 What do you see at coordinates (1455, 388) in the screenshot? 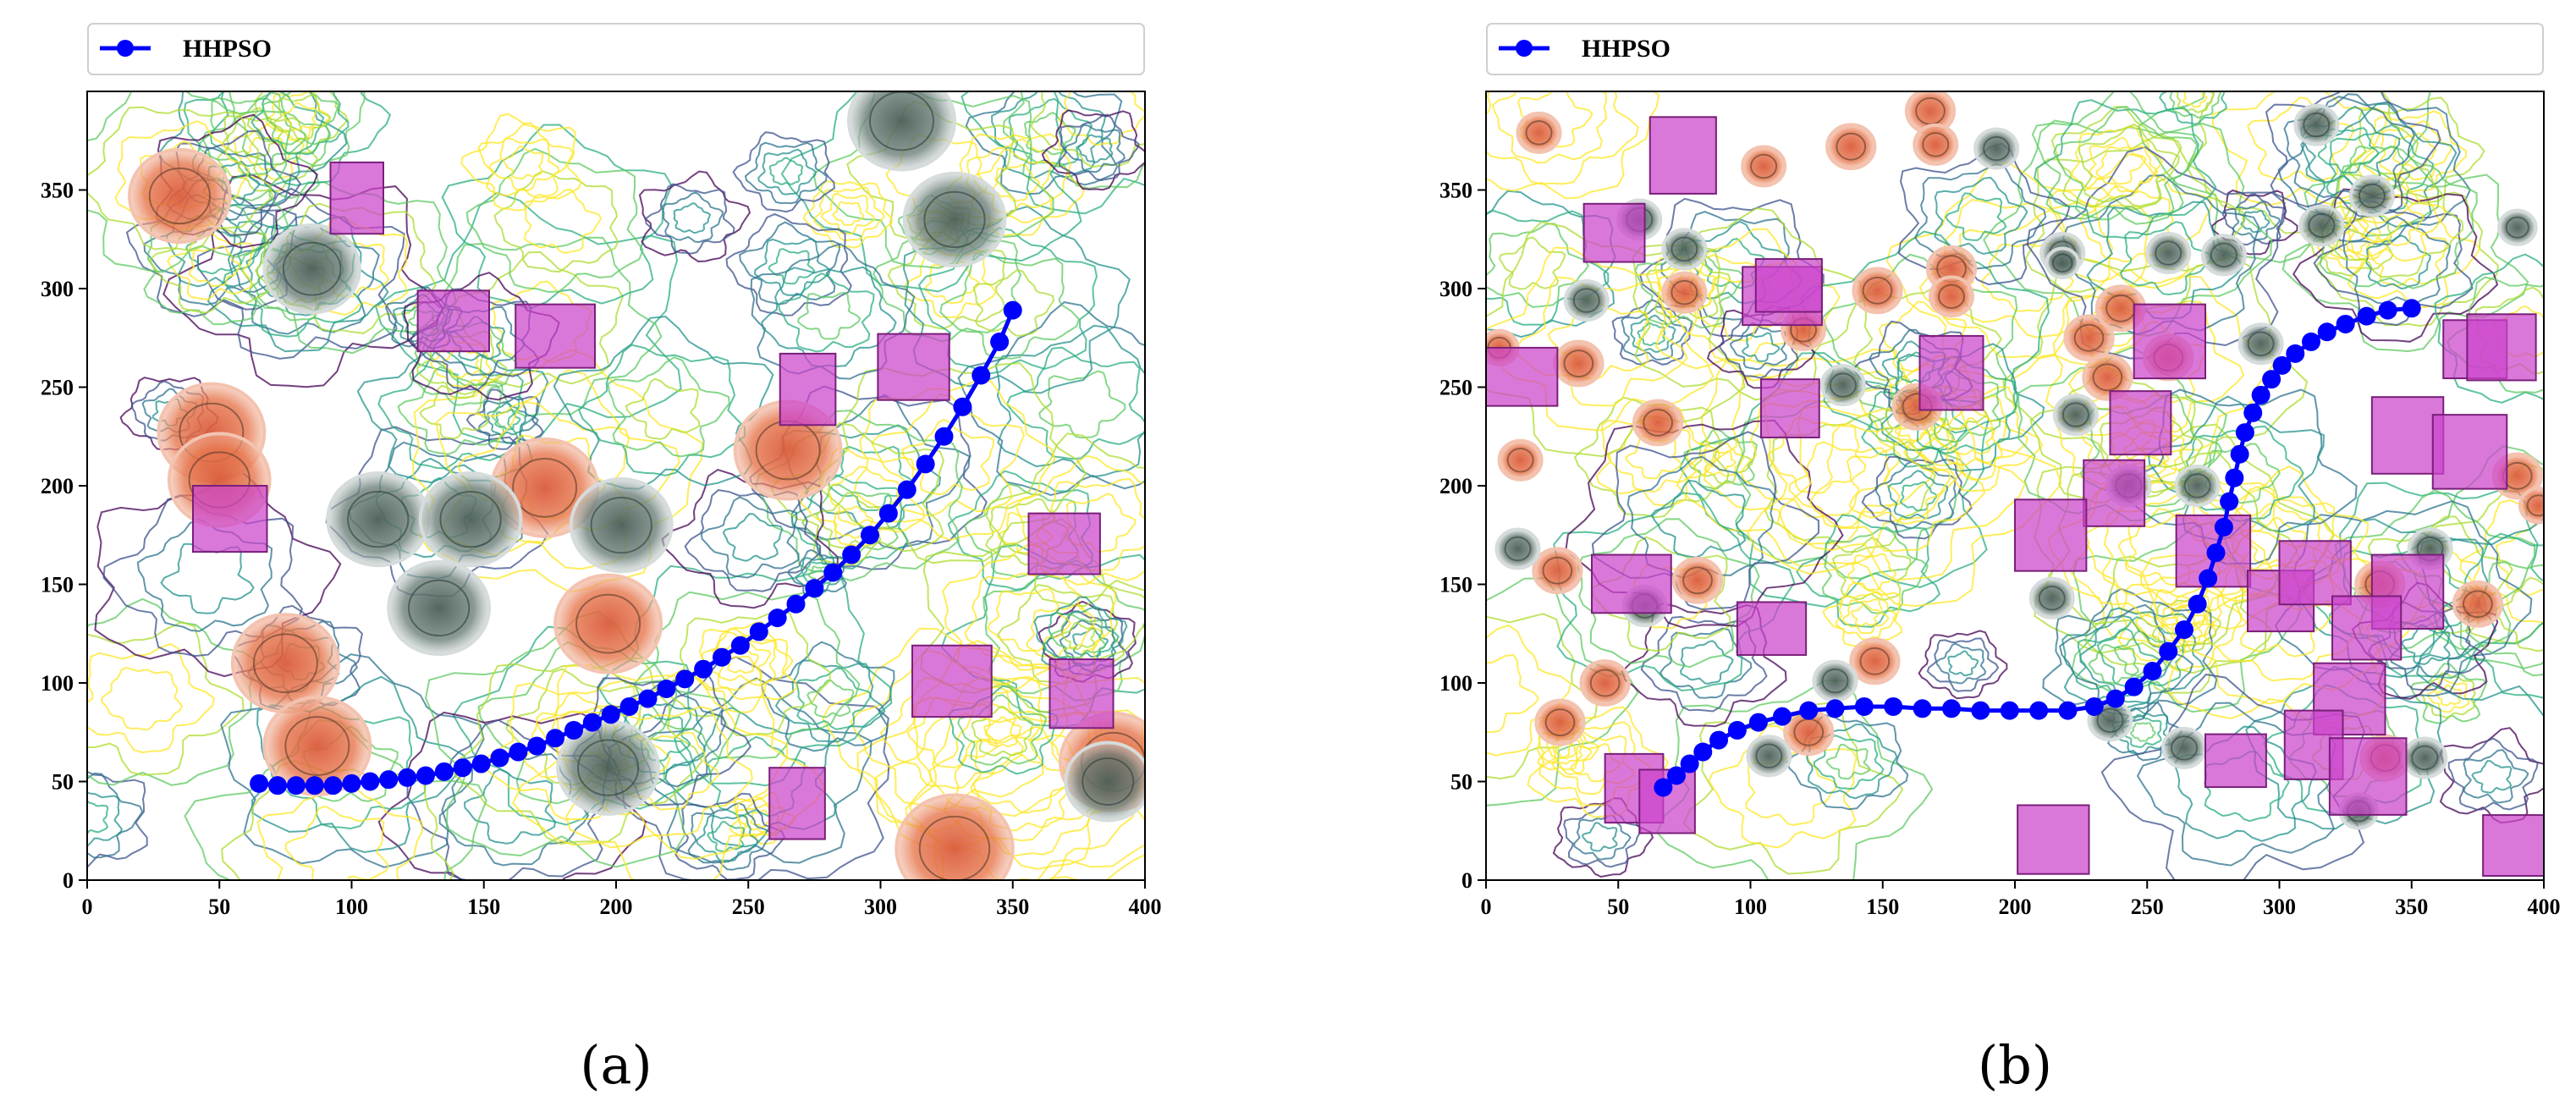
I see `y-tick-label: 250` at bounding box center [1455, 388].